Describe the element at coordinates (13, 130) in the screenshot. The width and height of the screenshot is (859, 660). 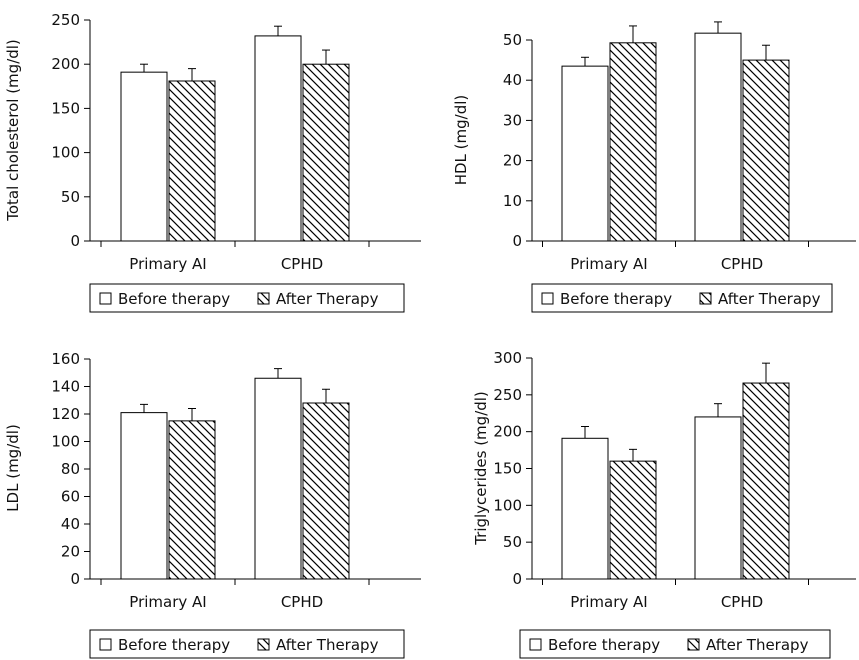
I see `y-axis-label: Total cholesterol (mg/dl)` at that location.